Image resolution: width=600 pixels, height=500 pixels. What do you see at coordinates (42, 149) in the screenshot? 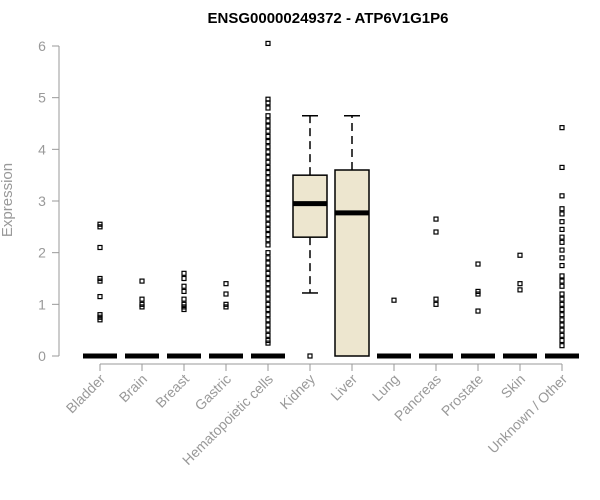
I see `y-tick-label: 4` at bounding box center [42, 149].